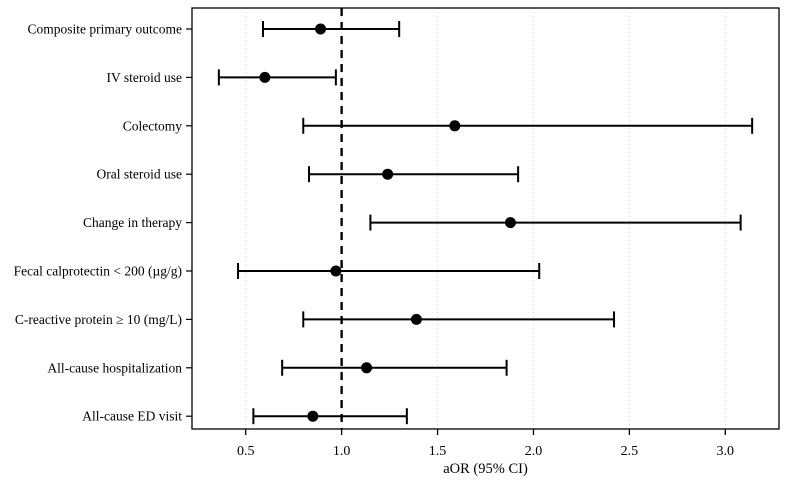 The width and height of the screenshot is (790, 490). What do you see at coordinates (114, 367) in the screenshot?
I see `category-label: All-cause hospitalization` at bounding box center [114, 367].